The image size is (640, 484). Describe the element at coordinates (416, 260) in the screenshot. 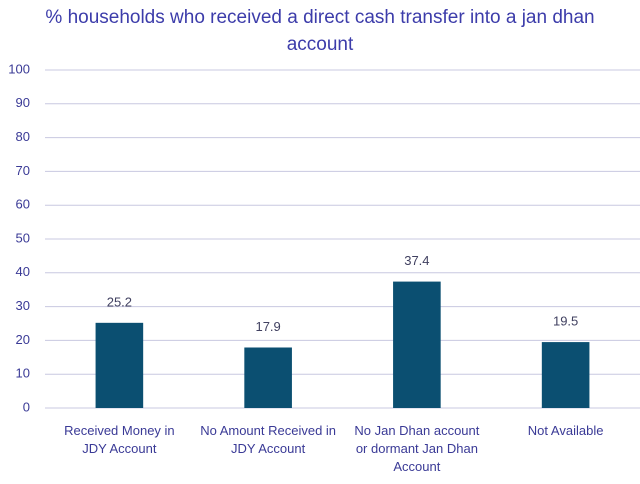

I see `data-label: 37.4` at that location.